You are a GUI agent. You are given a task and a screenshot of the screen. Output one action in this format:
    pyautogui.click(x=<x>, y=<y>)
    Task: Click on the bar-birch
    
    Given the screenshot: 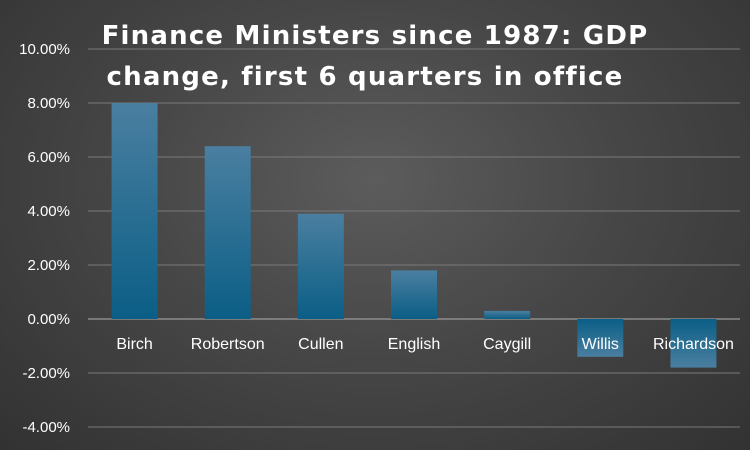 What is the action you would take?
    pyautogui.click(x=134, y=211)
    